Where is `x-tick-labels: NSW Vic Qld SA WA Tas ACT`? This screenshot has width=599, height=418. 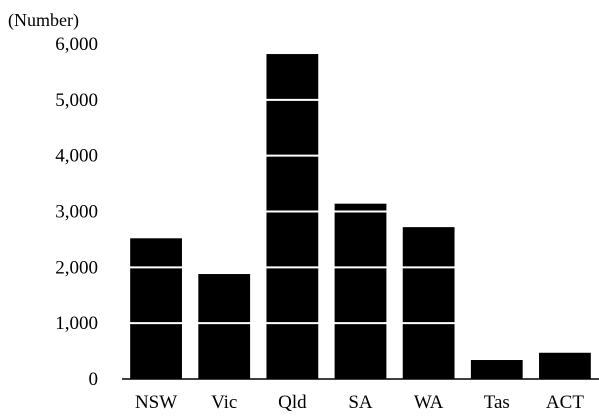
x-tick-labels: NSW Vic Qld SA WA Tas ACT is located at coordinates (359, 402).